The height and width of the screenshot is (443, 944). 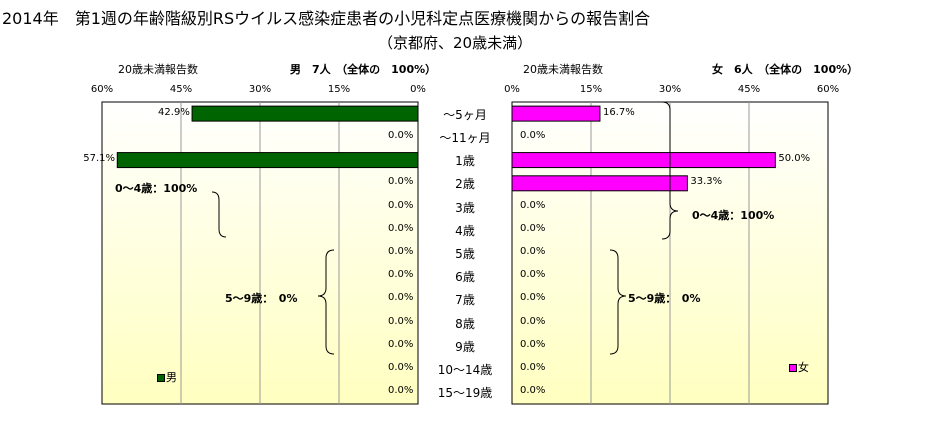 What do you see at coordinates (618, 112) in the screenshot?
I see `female-value-label: 16.7%` at bounding box center [618, 112].